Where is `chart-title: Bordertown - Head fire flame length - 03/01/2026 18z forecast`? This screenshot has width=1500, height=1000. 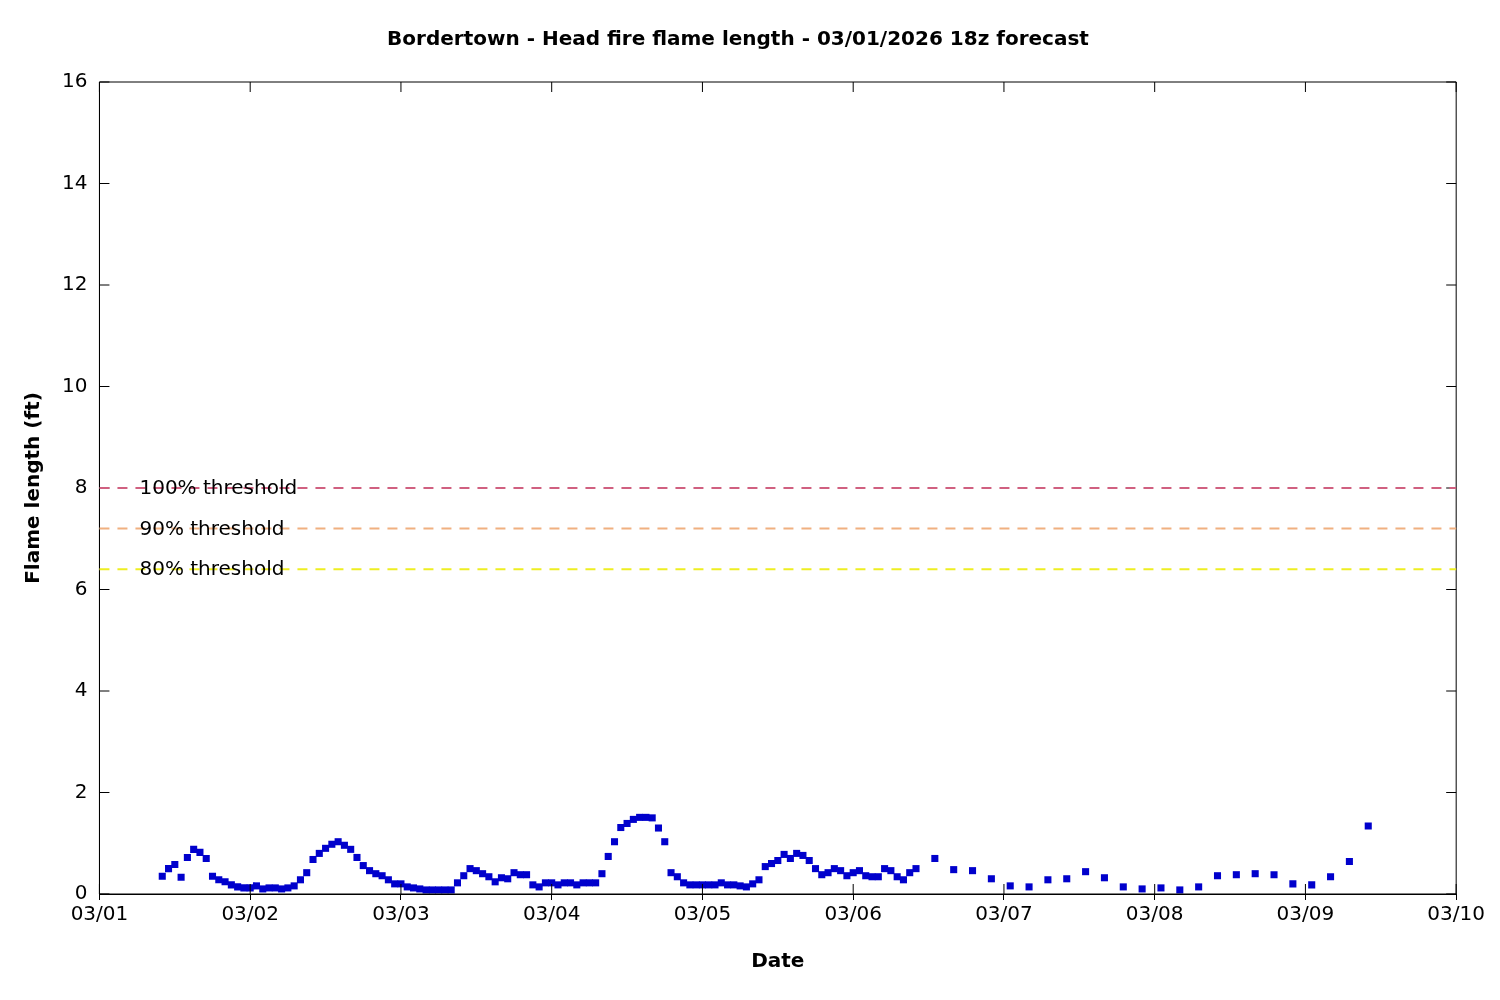 chart-title: Bordertown - Head fire flame length - 03/01/2026 18z forecast is located at coordinates (738, 38).